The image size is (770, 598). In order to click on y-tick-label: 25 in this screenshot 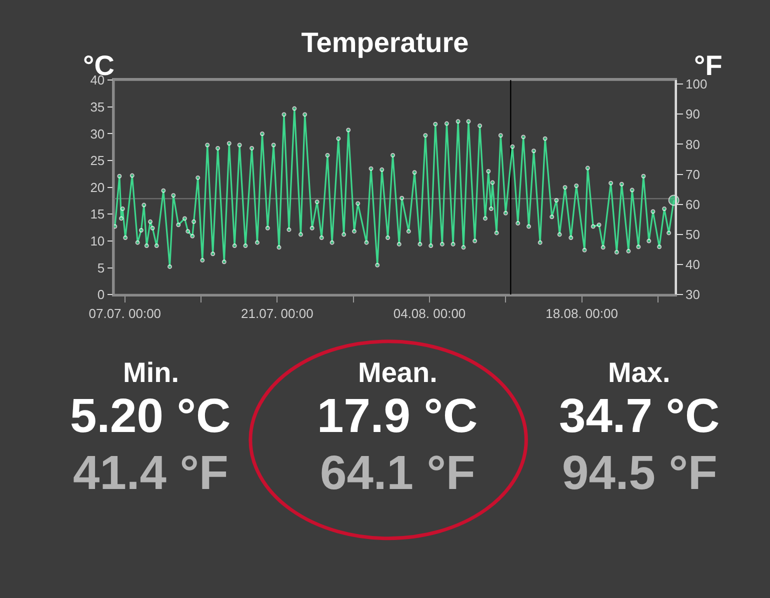, I will do `click(97, 160)`.